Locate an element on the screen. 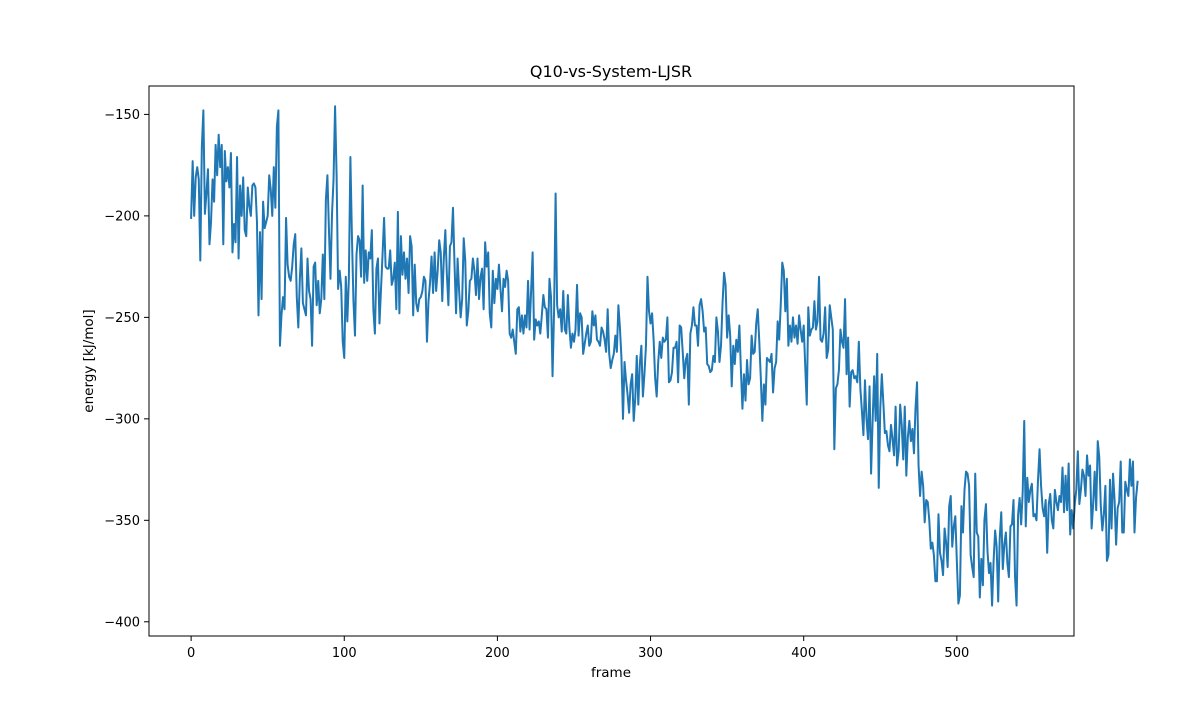 This screenshot has height=715, width=1194. y-tick-label: −150 is located at coordinates (122, 115).